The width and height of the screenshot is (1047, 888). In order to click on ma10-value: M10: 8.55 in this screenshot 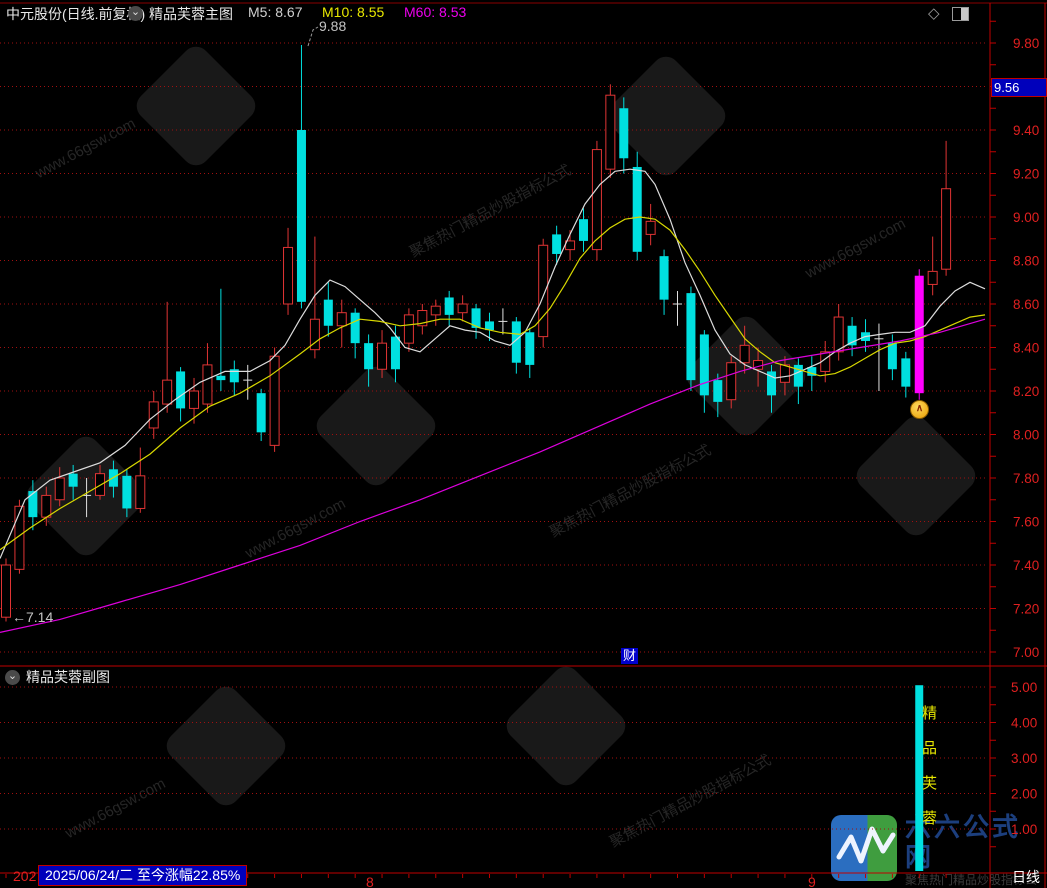, I will do `click(353, 12)`.